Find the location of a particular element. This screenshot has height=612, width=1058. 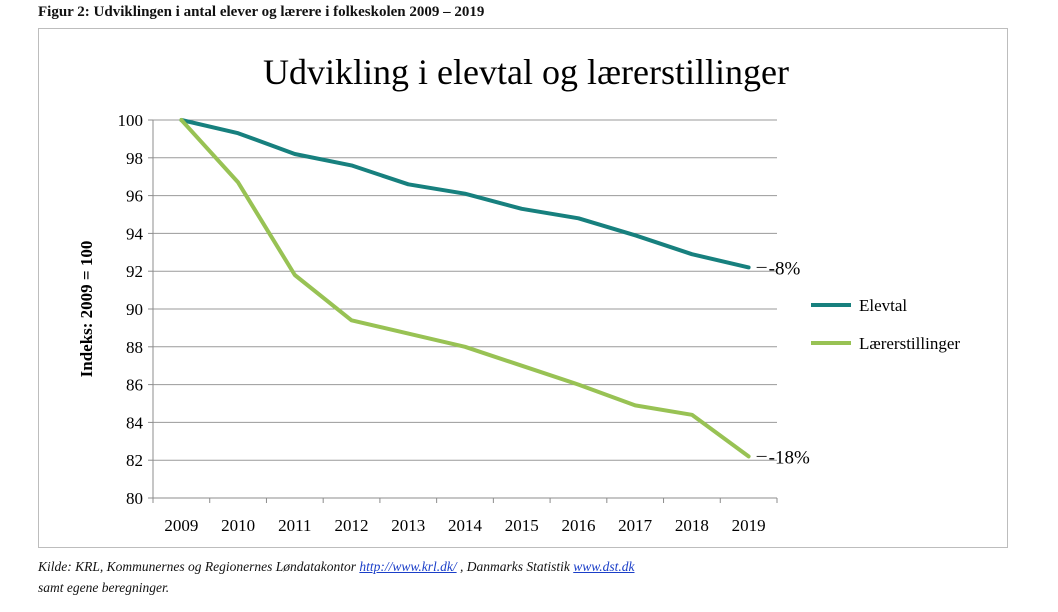

end-label: -8% is located at coordinates (785, 268).